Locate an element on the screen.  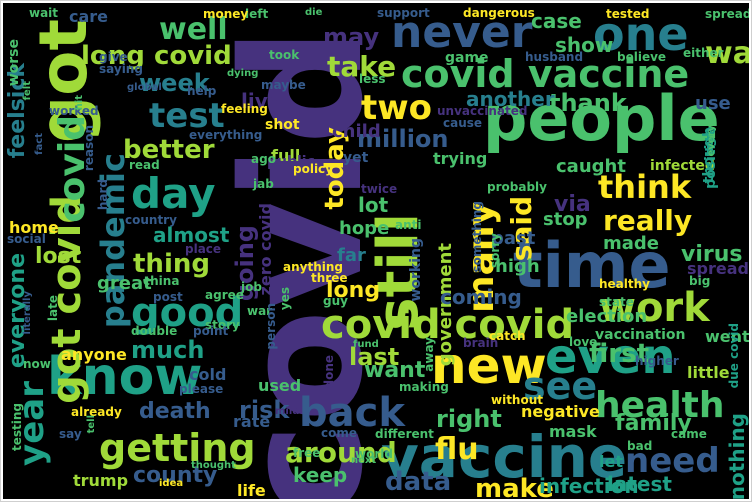
cloud-word: want is located at coordinates (395, 370).